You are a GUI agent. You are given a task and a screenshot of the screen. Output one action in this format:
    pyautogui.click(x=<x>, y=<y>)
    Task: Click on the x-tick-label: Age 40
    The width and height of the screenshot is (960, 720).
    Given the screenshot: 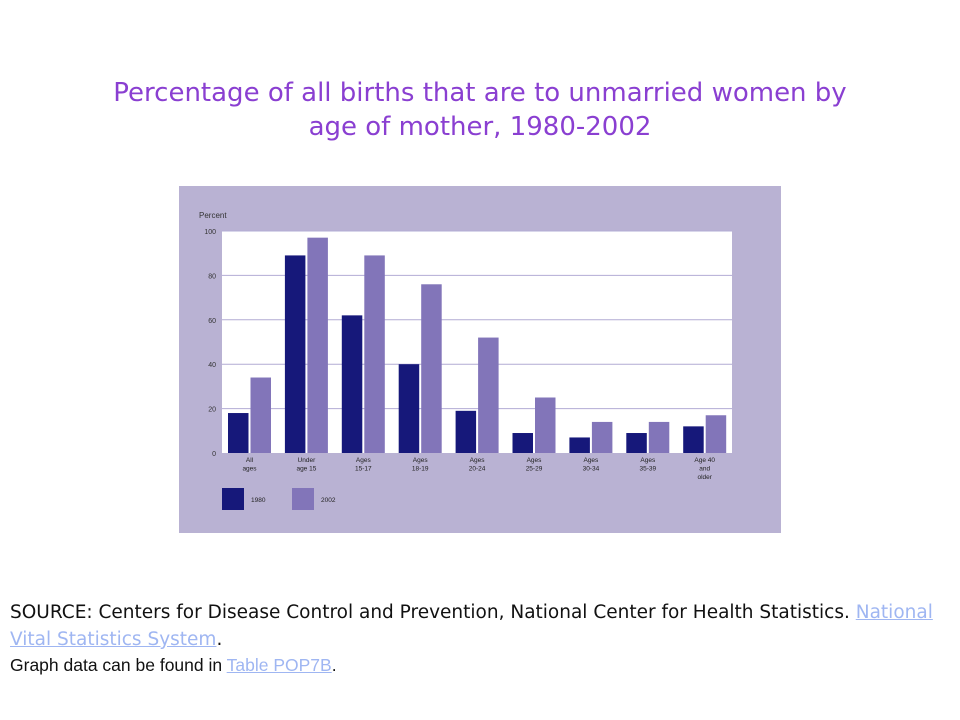 What is the action you would take?
    pyautogui.click(x=704, y=460)
    